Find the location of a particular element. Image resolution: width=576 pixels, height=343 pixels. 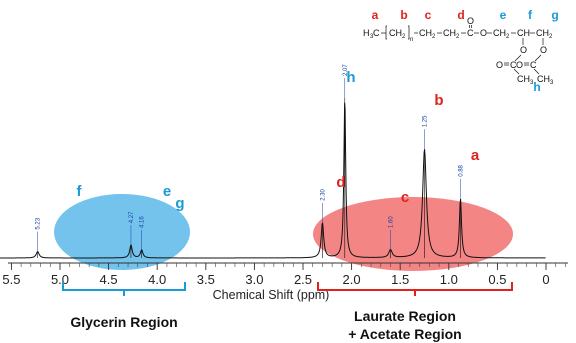

peak-shift-label: 1.60 is located at coordinates (391, 222).